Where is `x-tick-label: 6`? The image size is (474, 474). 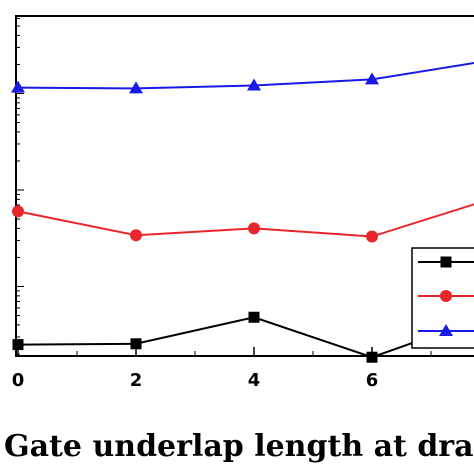
x-tick-label: 6 is located at coordinates (372, 380).